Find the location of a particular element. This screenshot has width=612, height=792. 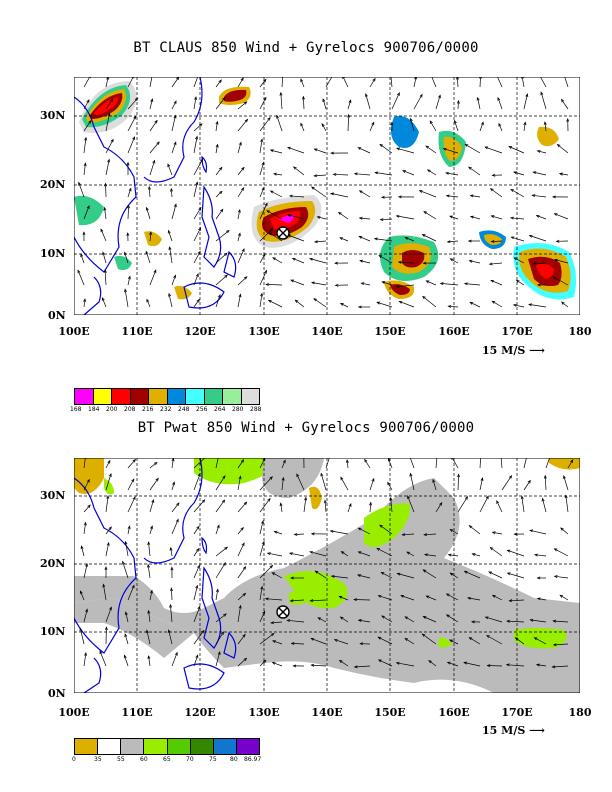

gyre-marker is located at coordinates (283, 233).